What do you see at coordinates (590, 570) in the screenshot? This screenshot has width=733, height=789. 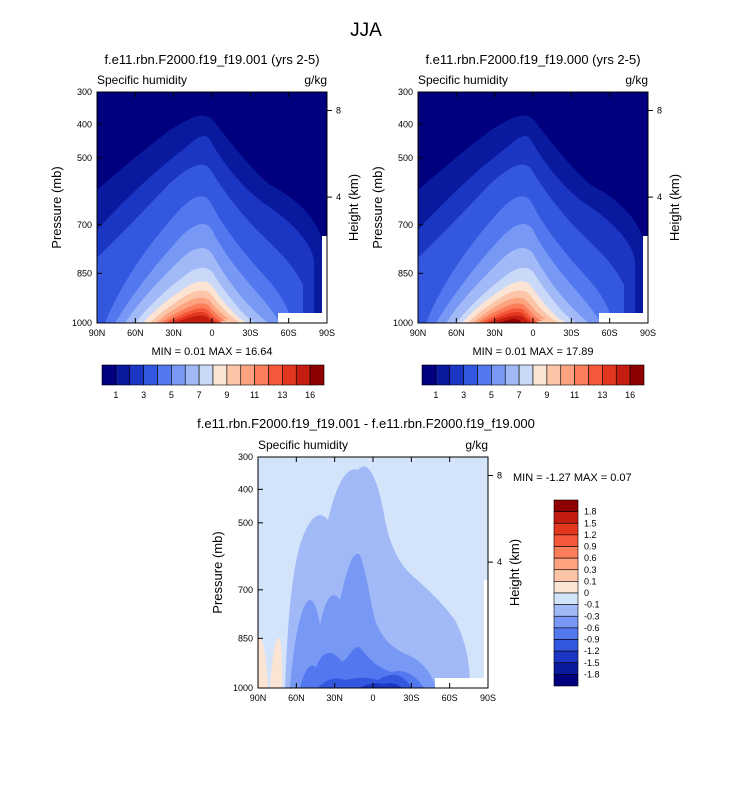 I see `colorbar-label: 0.3` at bounding box center [590, 570].